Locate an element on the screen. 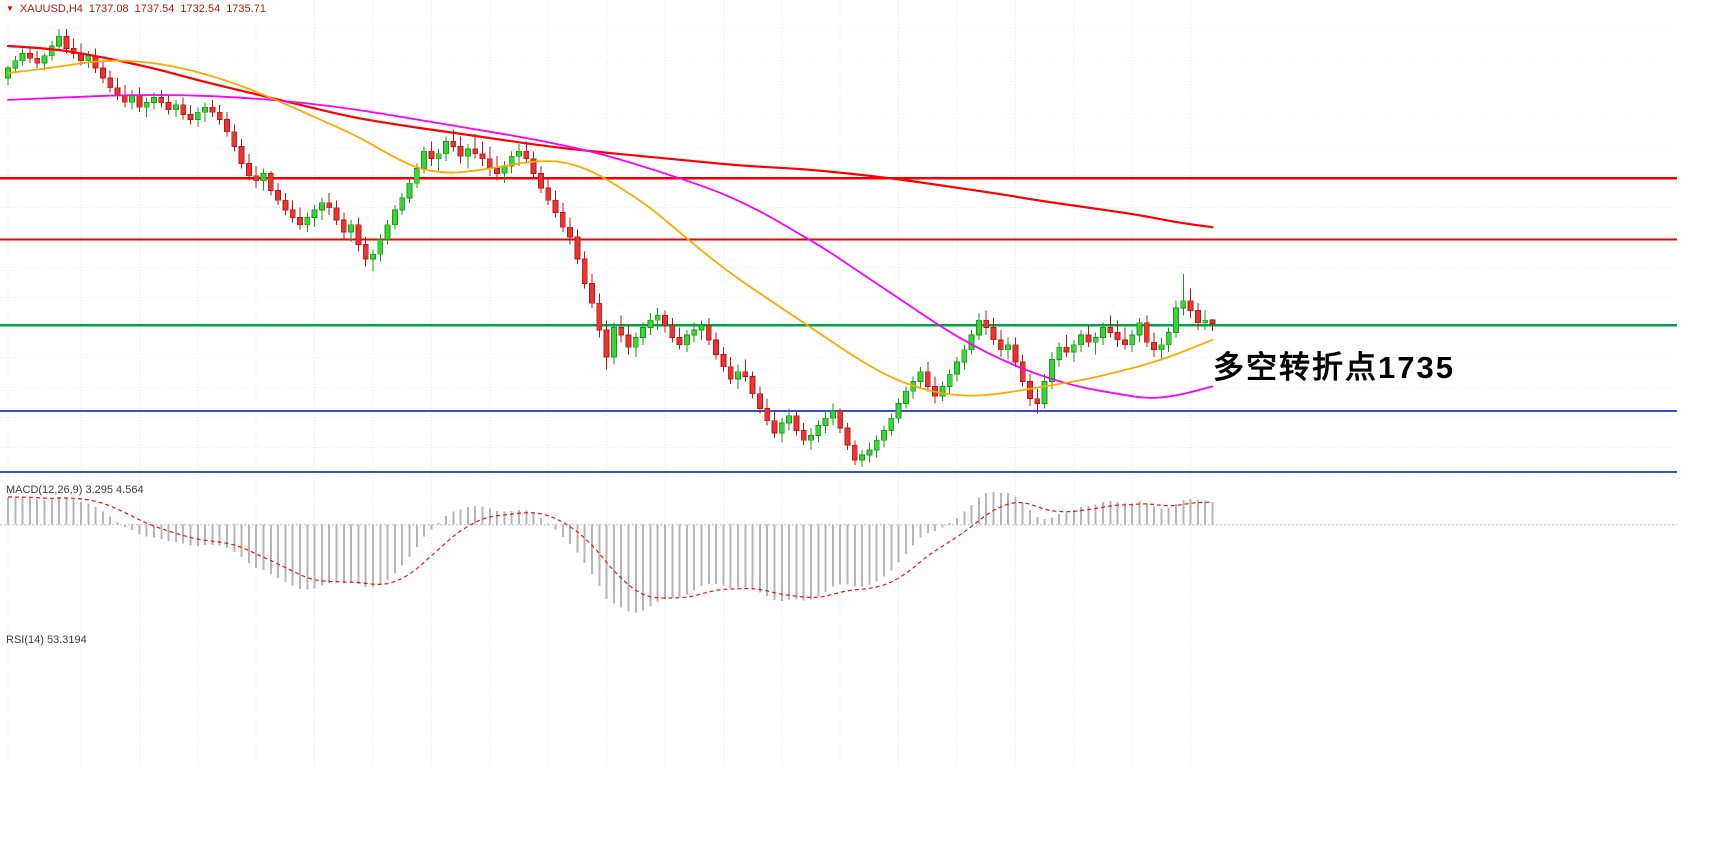 This screenshot has width=1724, height=843. chart-annotation: 多空转折点1735 is located at coordinates (1334, 367).